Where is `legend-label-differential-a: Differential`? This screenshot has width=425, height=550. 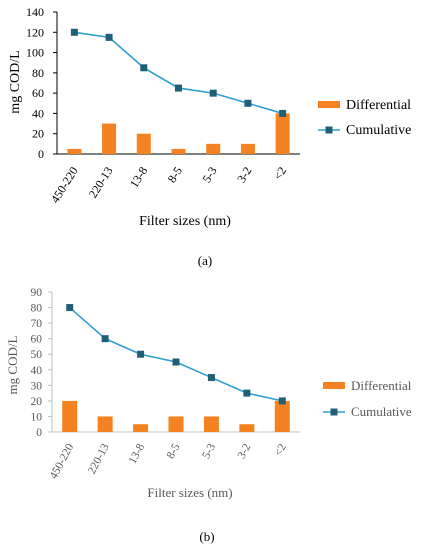 legend-label-differential-a: Differential is located at coordinates (378, 105).